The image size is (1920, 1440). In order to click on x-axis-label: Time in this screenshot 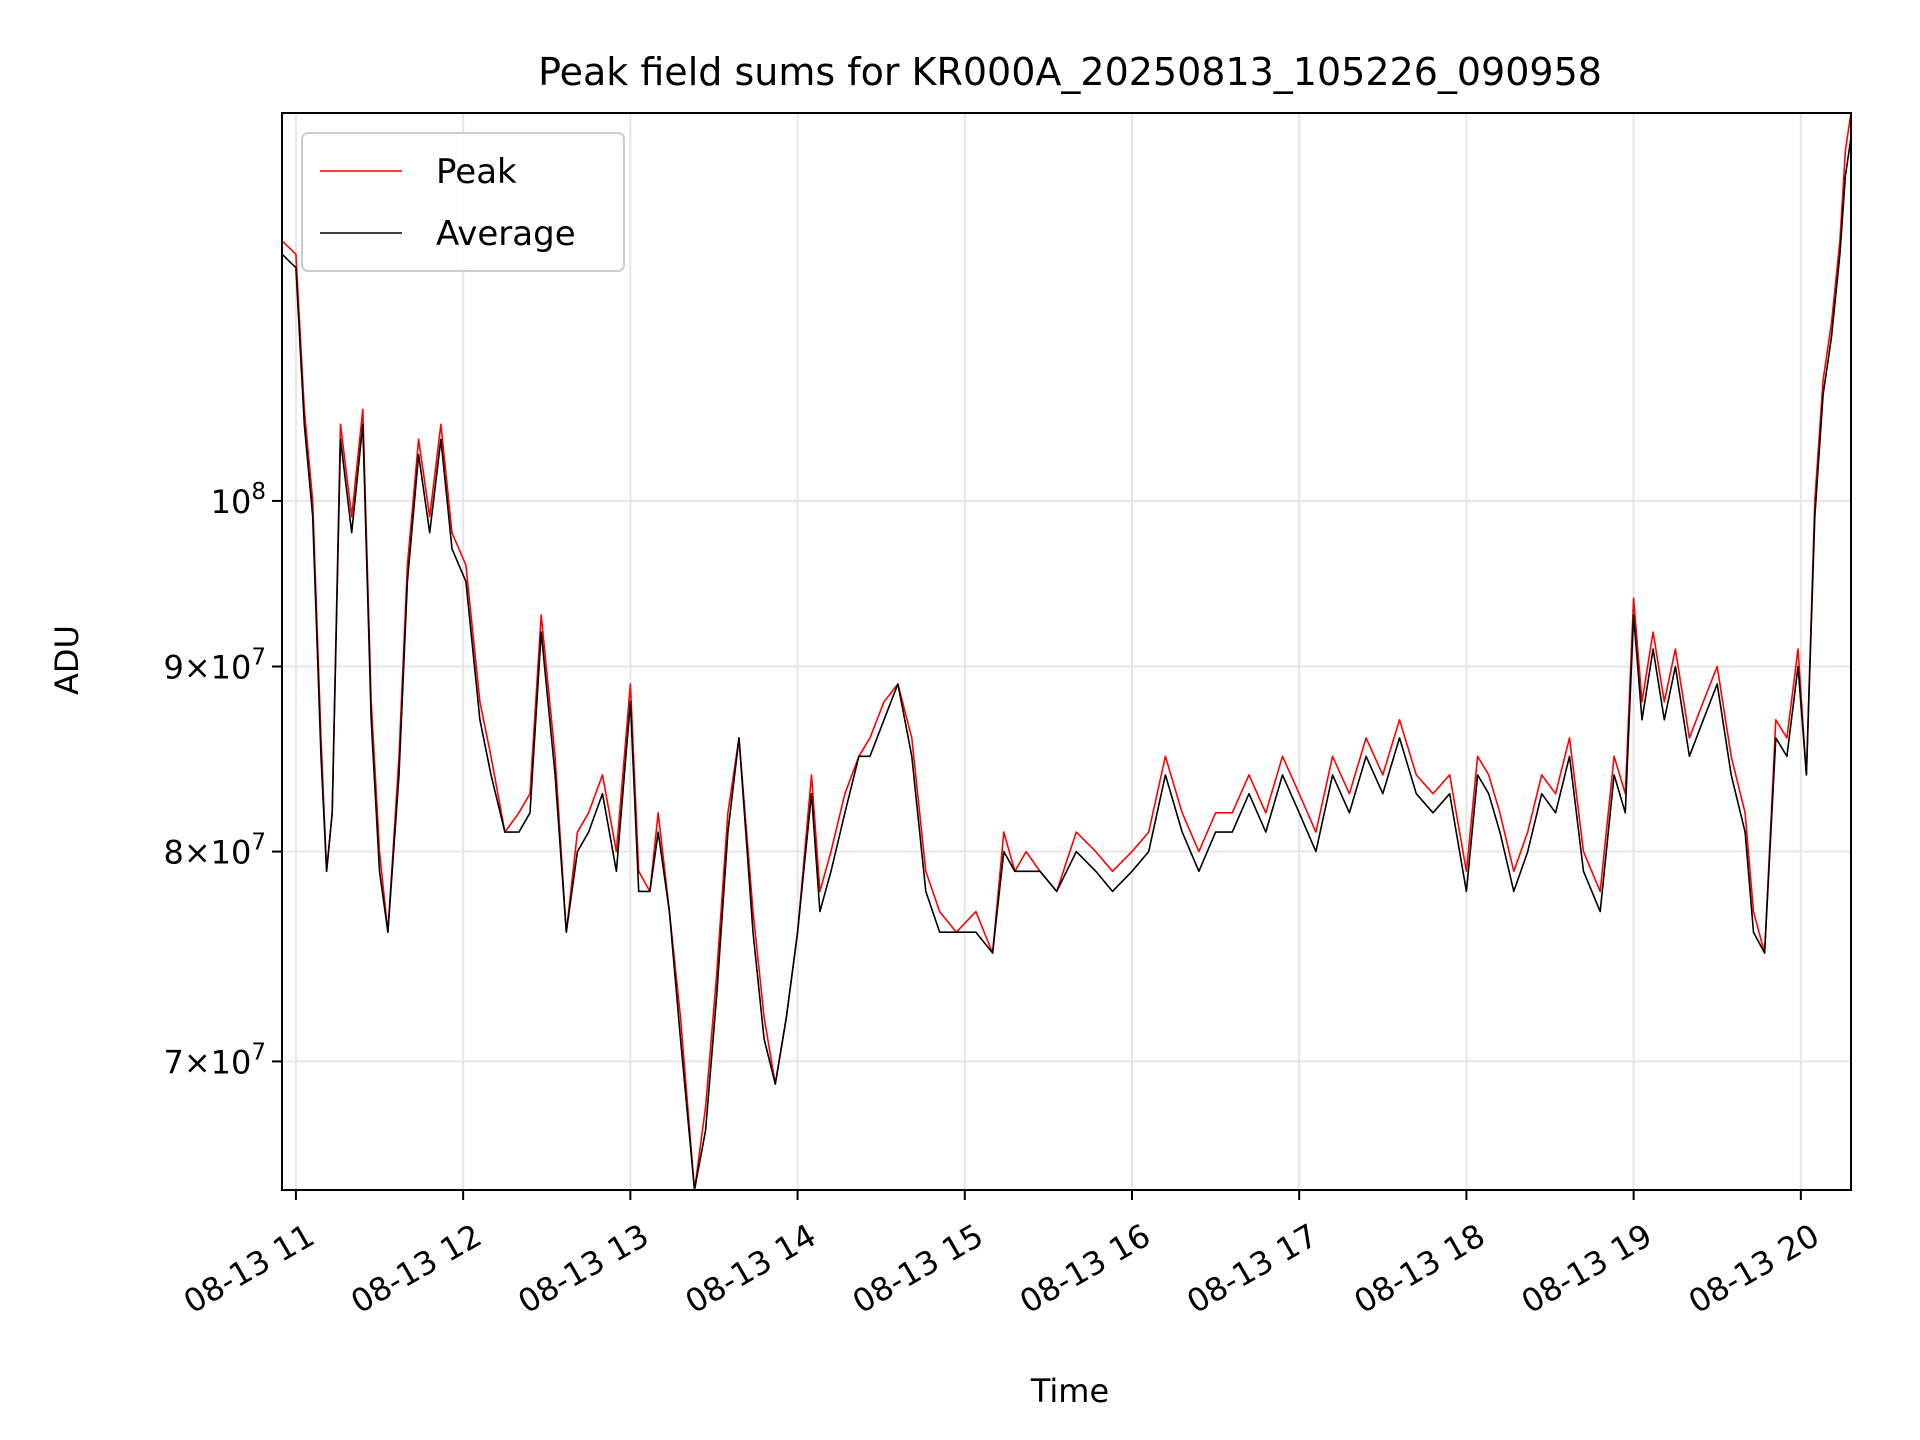, I will do `click(1069, 1391)`.